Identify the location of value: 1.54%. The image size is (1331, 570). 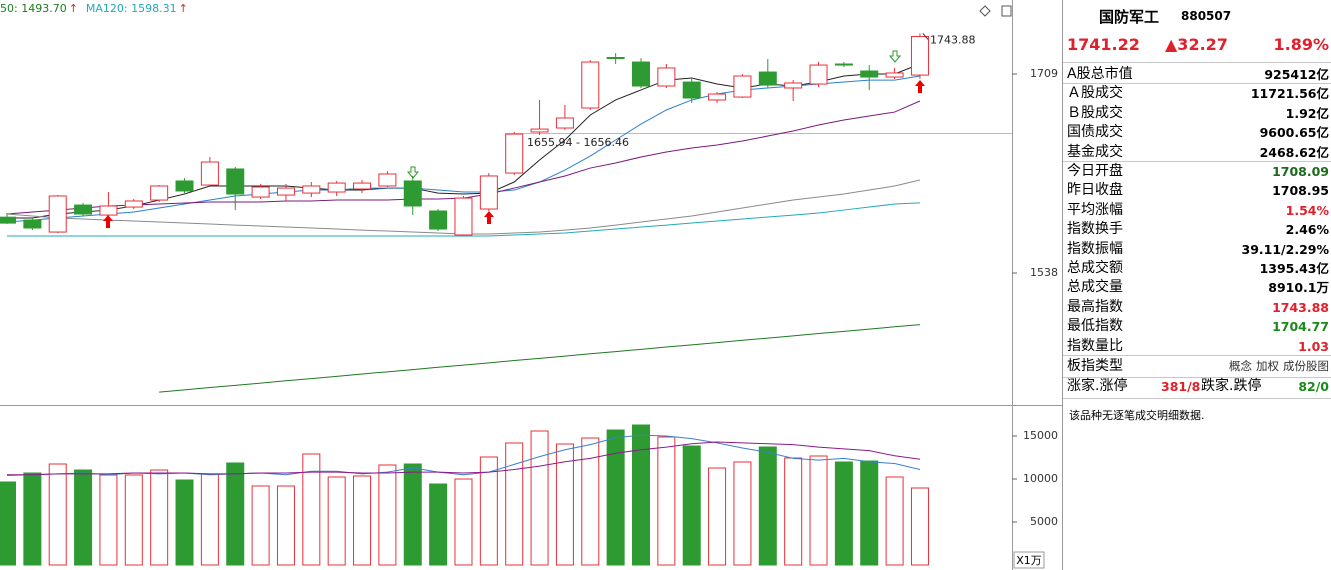
(1307, 210).